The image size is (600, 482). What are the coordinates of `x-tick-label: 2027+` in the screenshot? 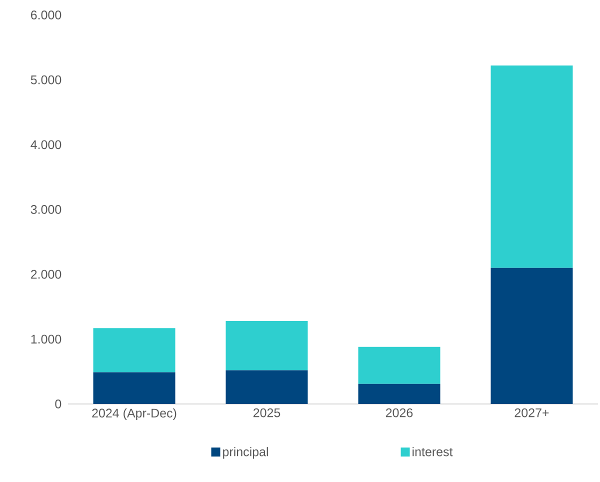 It's located at (531, 413).